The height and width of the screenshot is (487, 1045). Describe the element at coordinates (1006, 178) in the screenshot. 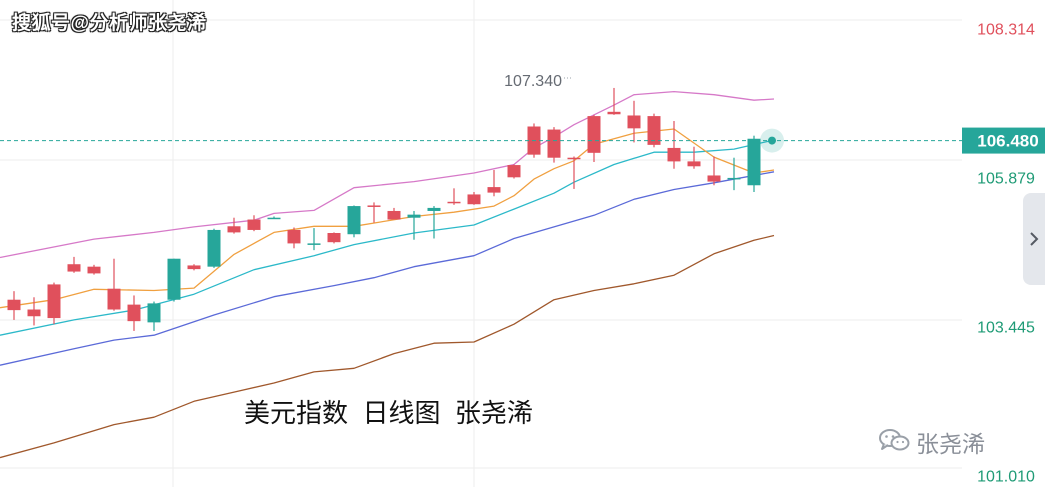

I see `price-axis-label: 105.879` at that location.